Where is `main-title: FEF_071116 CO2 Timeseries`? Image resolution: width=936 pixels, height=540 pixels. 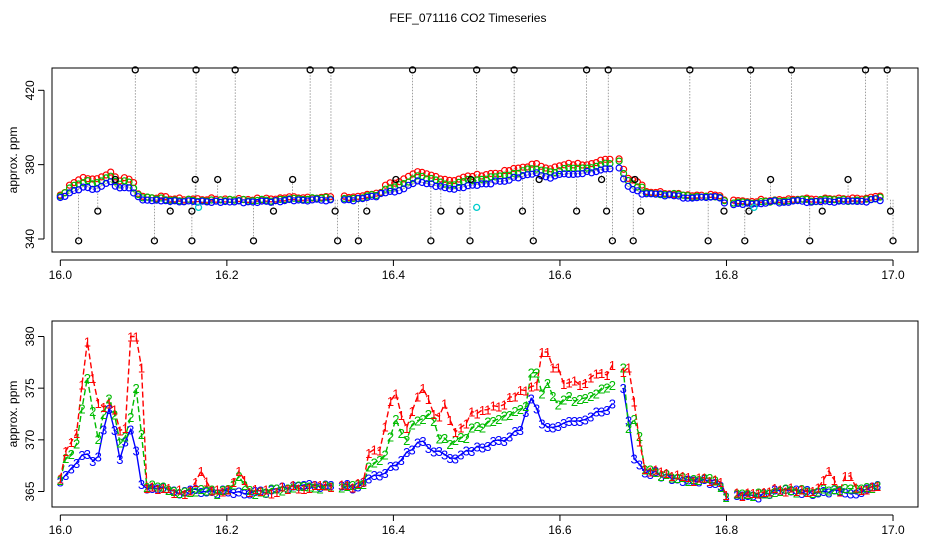 main-title: FEF_071116 CO2 Timeseries is located at coordinates (468, 18).